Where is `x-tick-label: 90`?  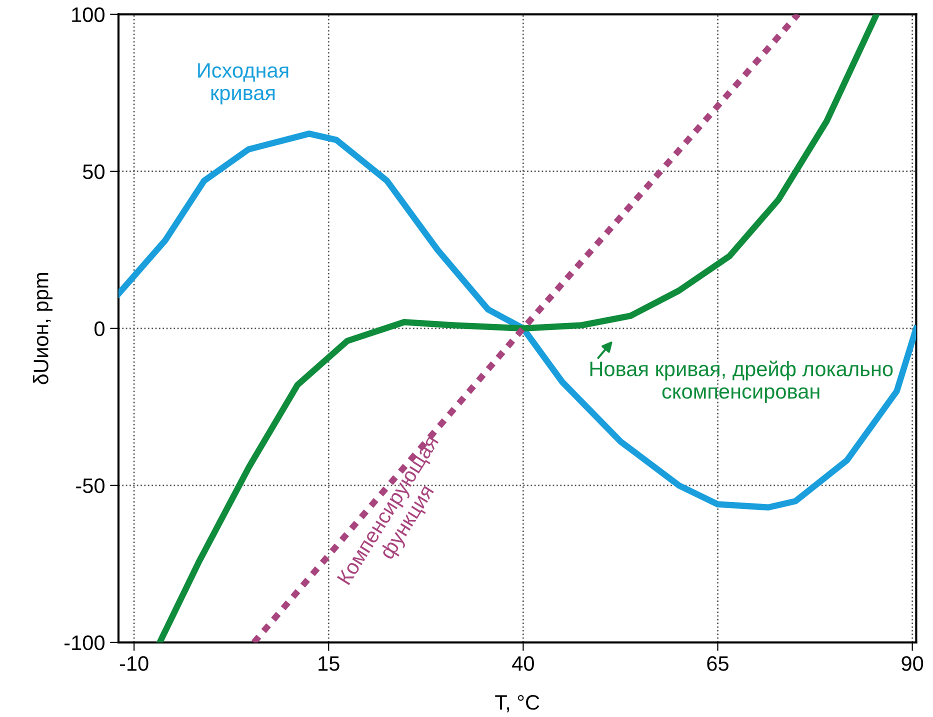
x-tick-label: 90 is located at coordinates (913, 663).